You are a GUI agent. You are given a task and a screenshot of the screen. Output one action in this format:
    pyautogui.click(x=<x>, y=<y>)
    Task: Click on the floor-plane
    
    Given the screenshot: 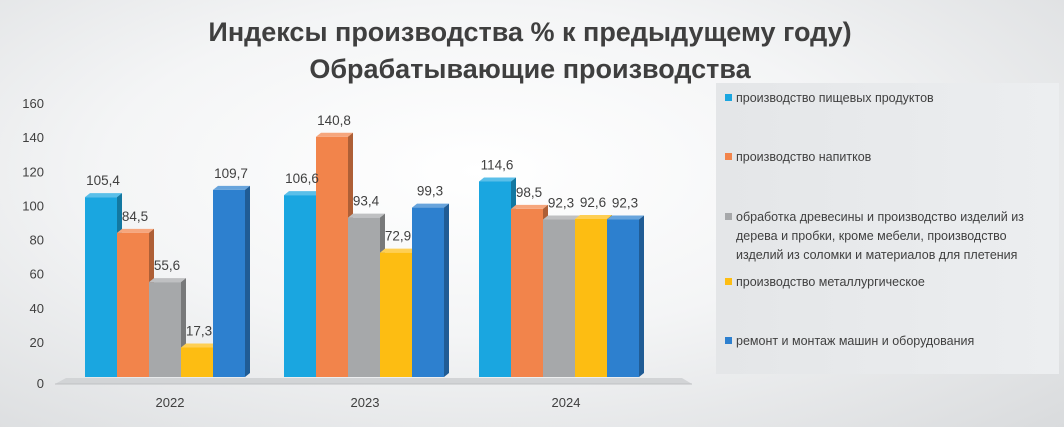 What is the action you would take?
    pyautogui.click(x=373, y=381)
    